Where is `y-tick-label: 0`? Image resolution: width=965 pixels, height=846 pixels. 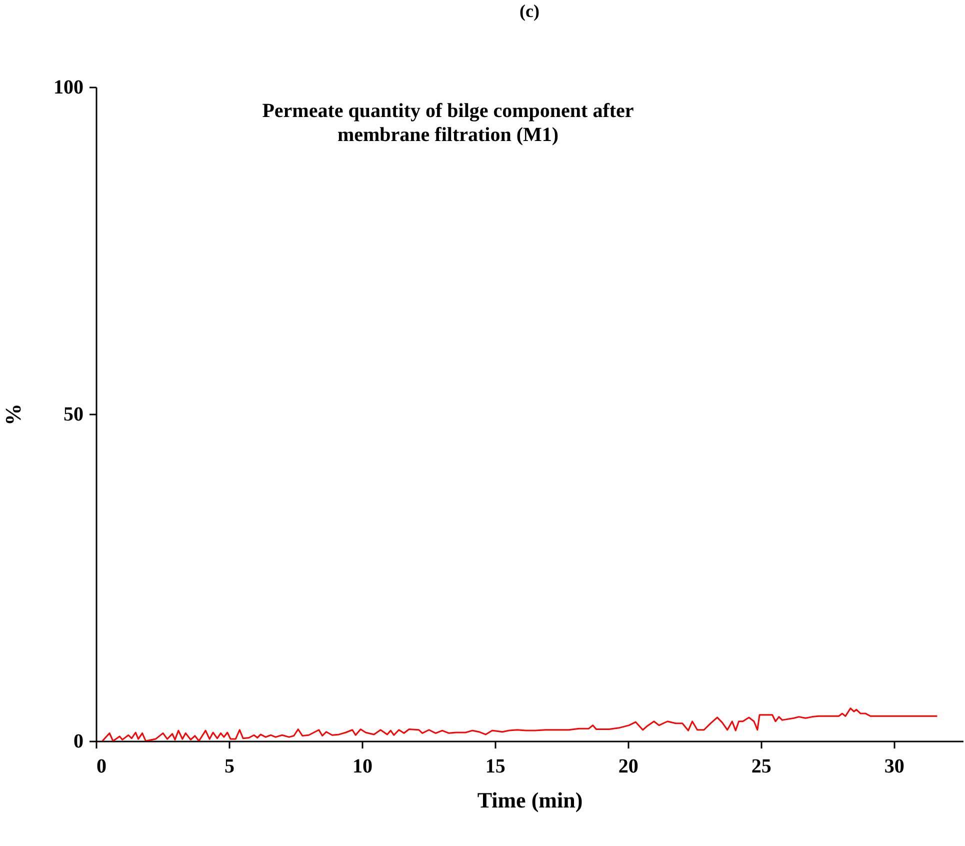
y-tick-label: 0 is located at coordinates (79, 741).